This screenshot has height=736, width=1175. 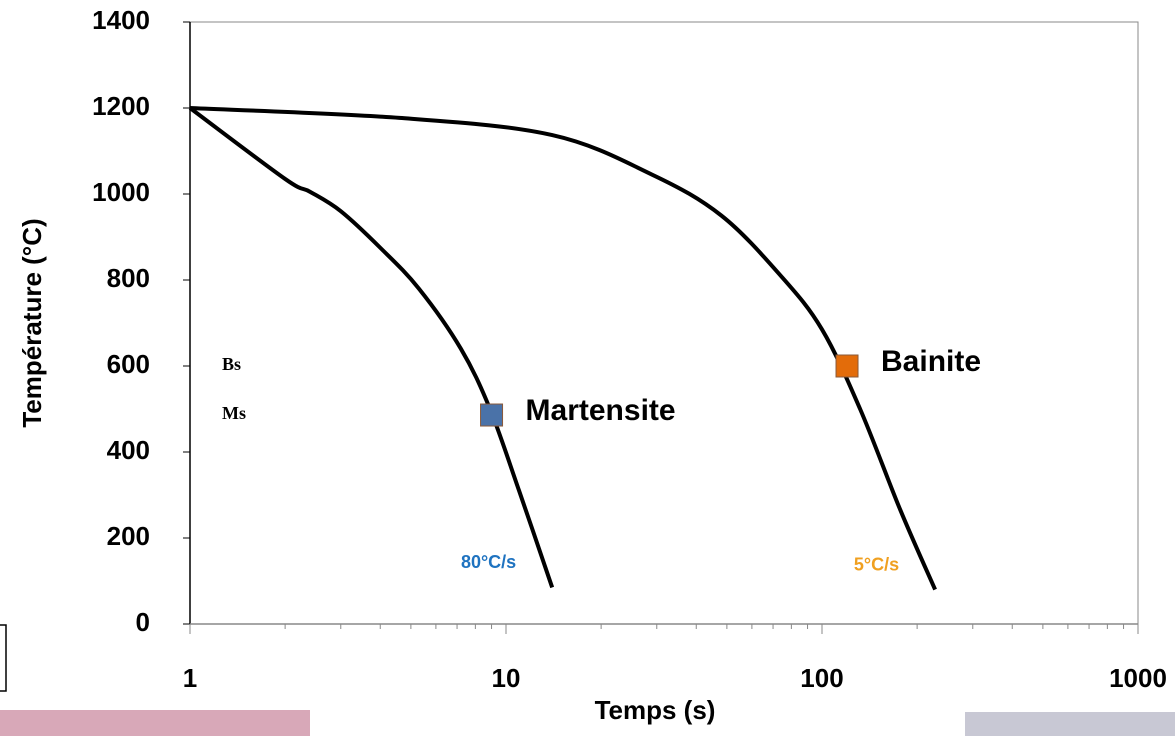 I want to click on phase-label: Martensite, so click(x=601, y=410).